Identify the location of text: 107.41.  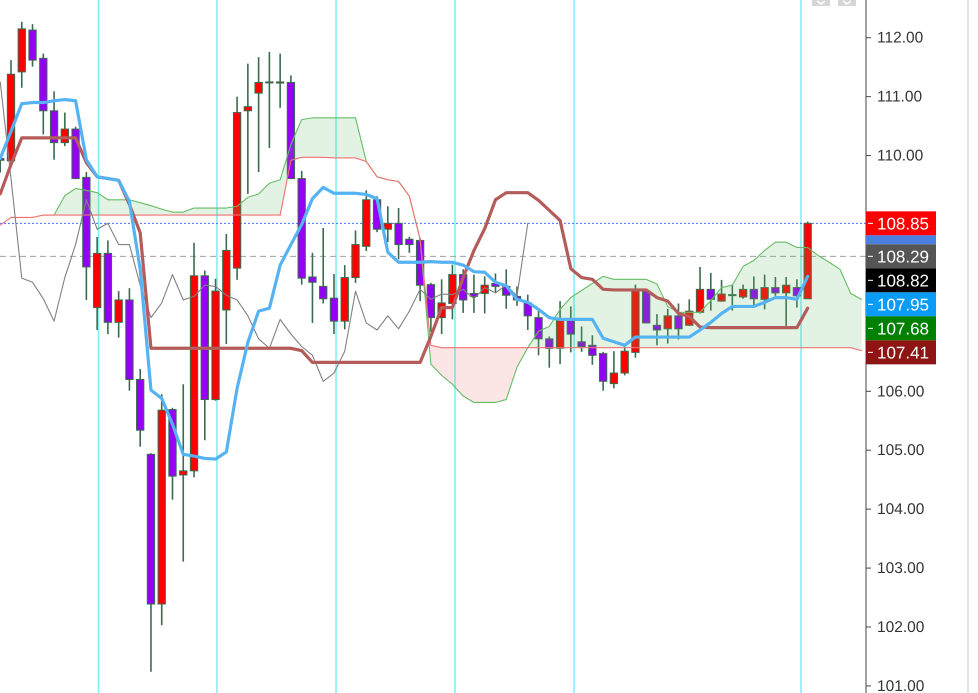
(903, 352).